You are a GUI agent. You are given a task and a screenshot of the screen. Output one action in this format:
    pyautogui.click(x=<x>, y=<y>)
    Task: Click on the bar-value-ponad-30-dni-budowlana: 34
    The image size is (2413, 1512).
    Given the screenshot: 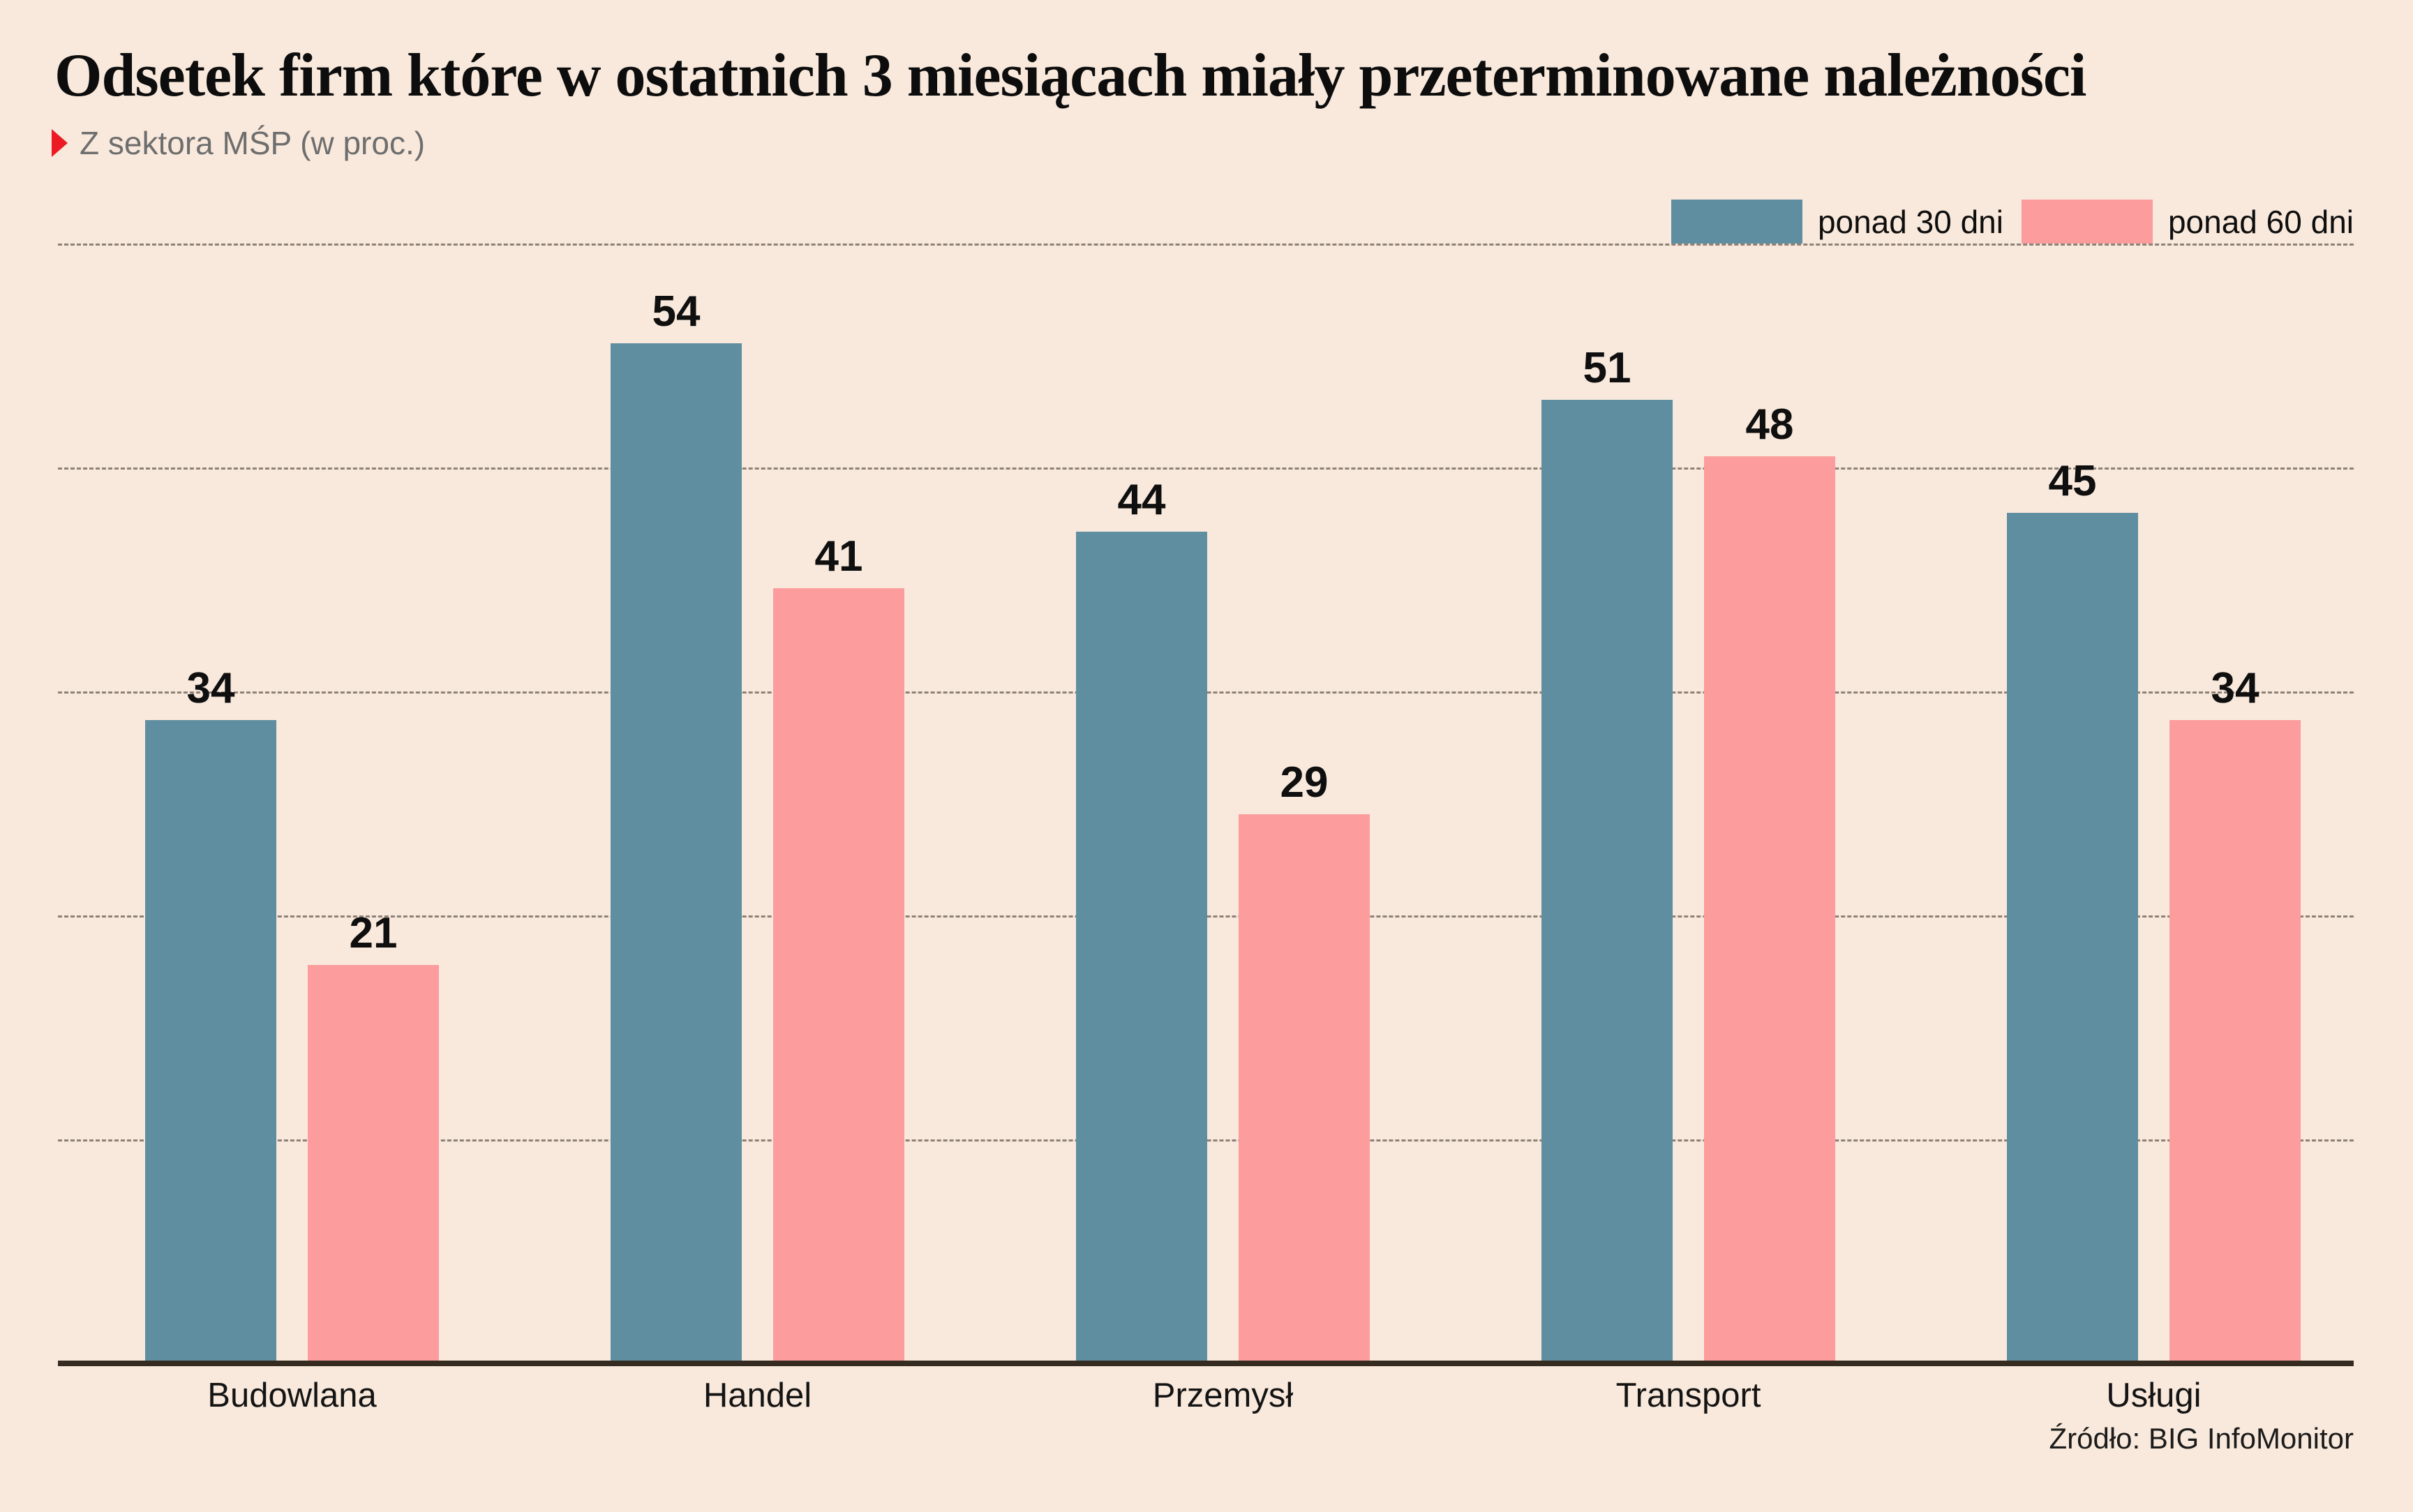 What is the action you would take?
    pyautogui.click(x=210, y=688)
    